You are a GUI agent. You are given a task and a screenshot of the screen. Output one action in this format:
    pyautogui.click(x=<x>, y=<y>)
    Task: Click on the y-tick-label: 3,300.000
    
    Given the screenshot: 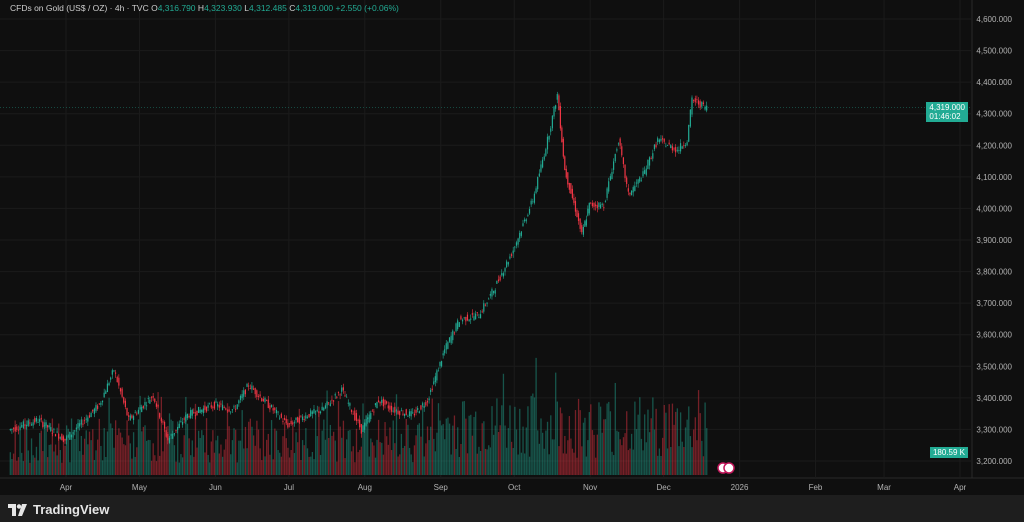 What is the action you would take?
    pyautogui.click(x=994, y=429)
    